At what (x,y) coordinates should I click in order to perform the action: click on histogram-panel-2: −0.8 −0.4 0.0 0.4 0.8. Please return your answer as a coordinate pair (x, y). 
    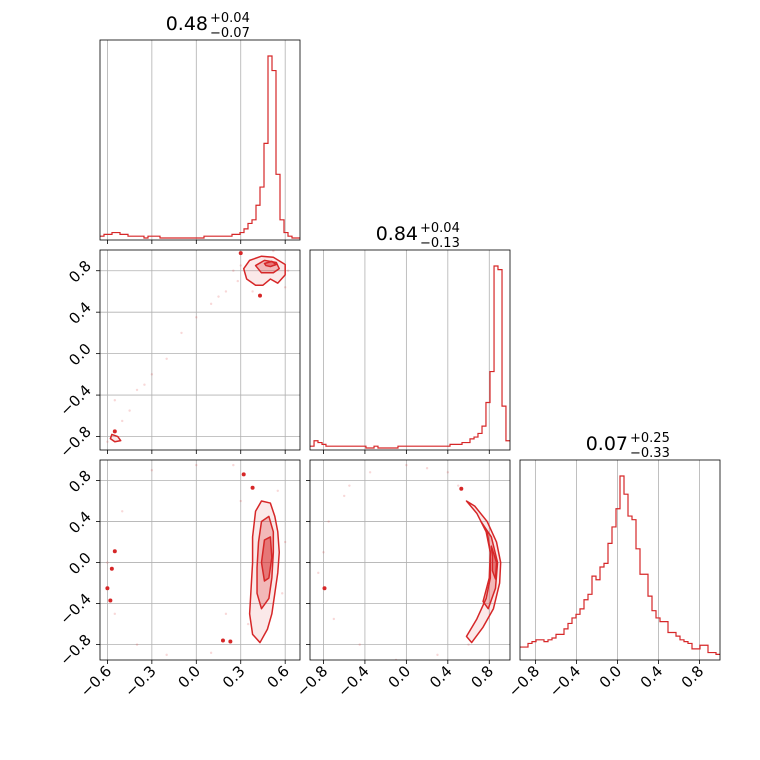
    Looking at the image, I should click on (613, 580).